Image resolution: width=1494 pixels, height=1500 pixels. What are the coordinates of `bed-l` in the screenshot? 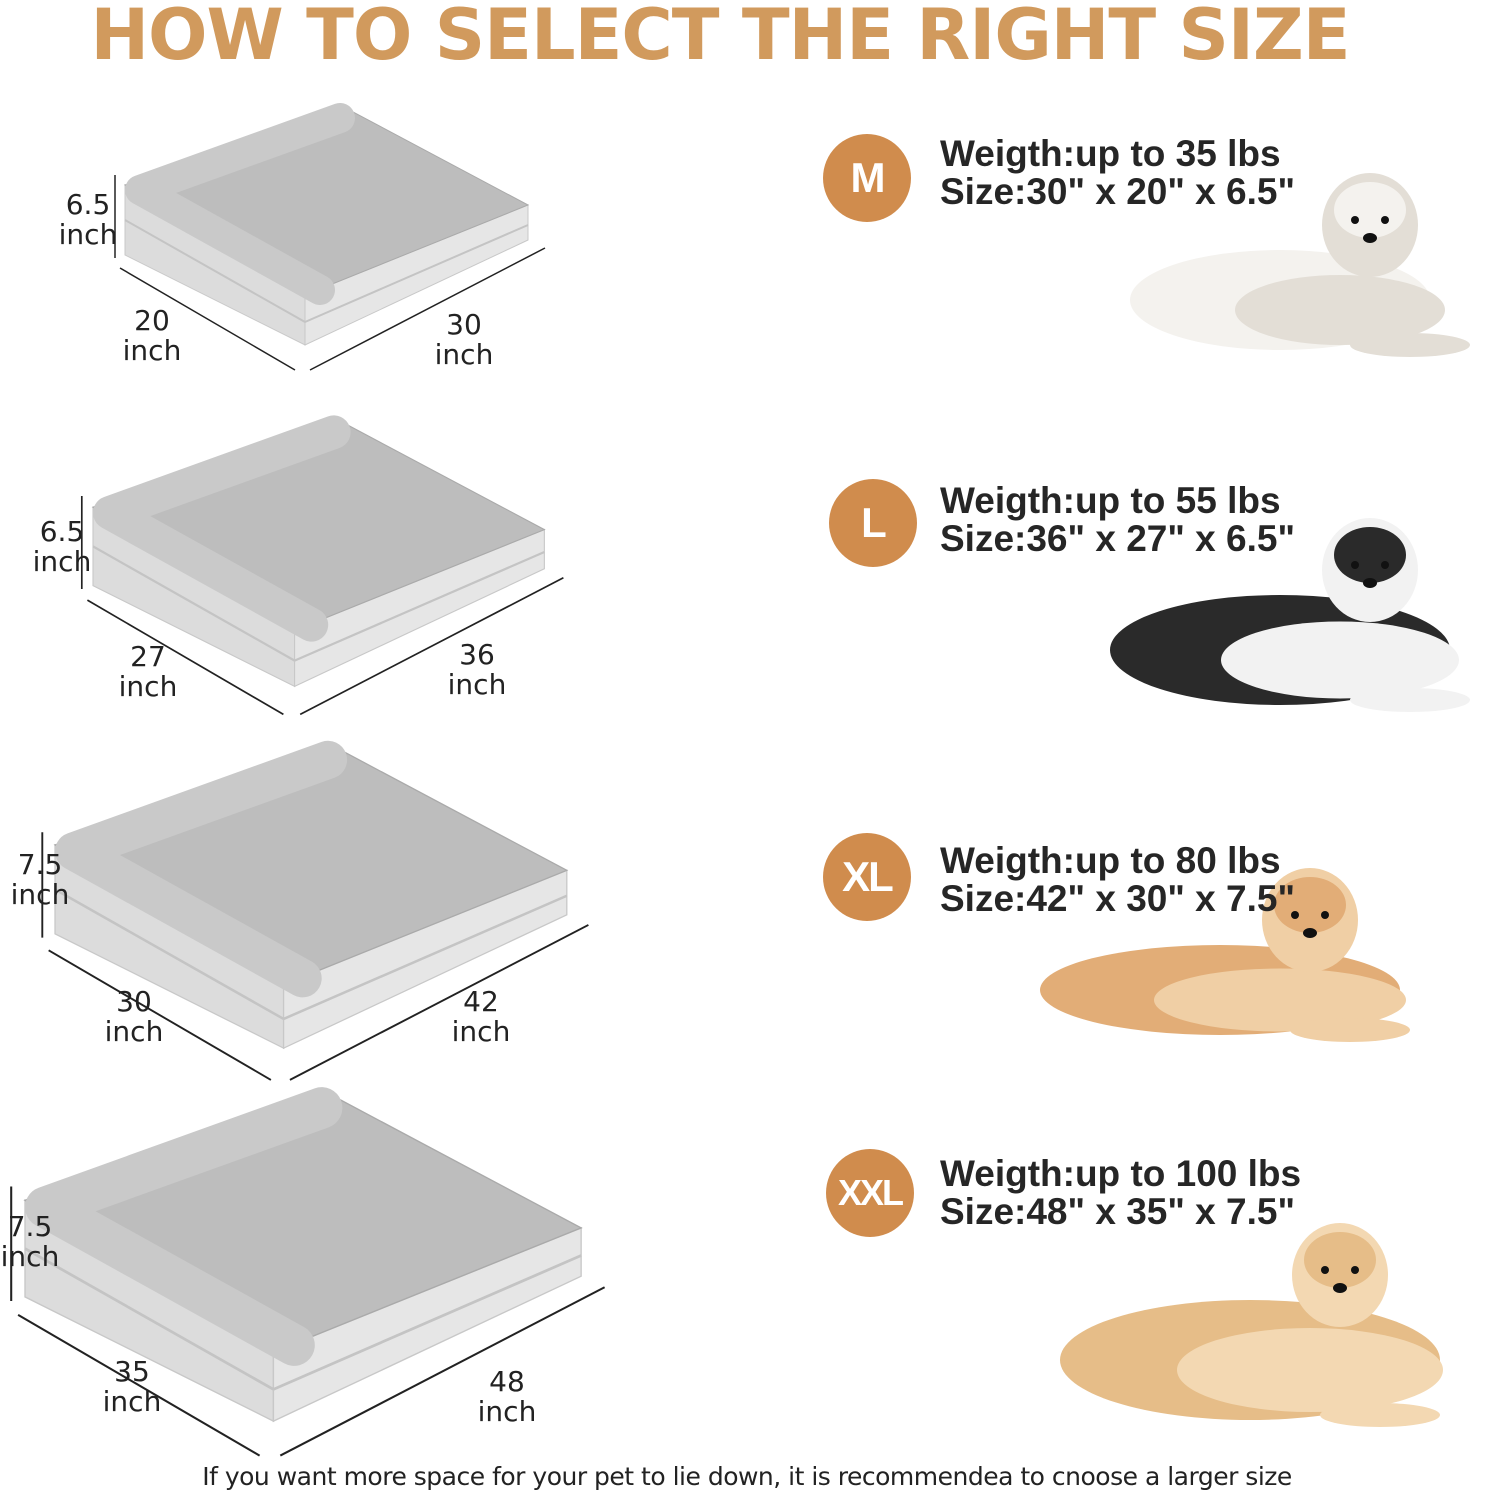 It's located at (322, 565).